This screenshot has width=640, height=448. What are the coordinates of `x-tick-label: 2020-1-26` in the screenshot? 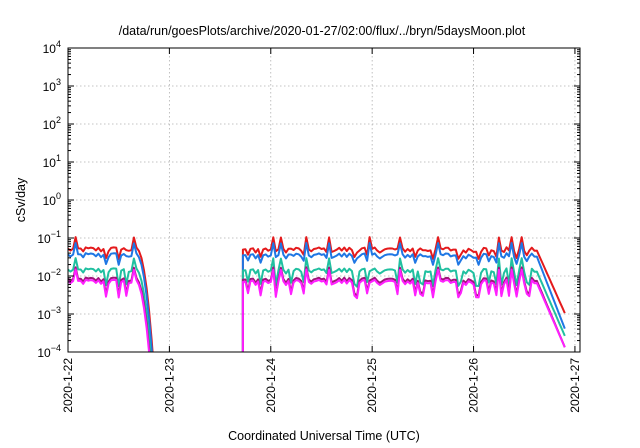 It's located at (474, 385).